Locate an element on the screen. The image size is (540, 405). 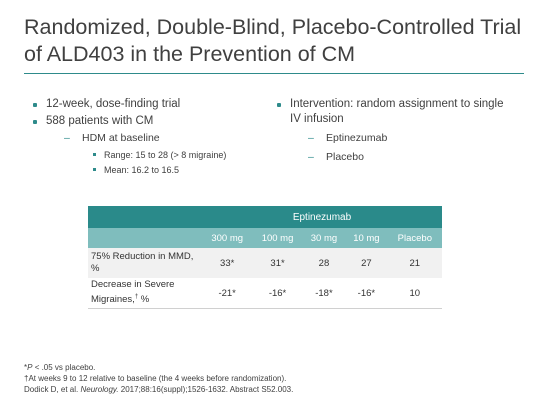
table-cell: 27 is located at coordinates (366, 263).